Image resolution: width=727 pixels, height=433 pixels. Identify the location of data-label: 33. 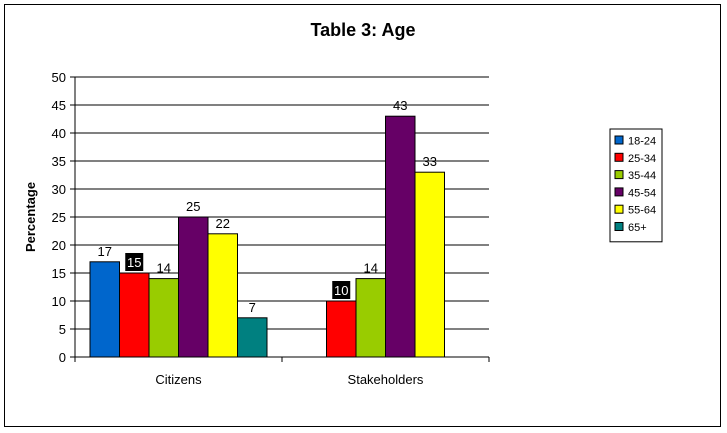
(430, 161).